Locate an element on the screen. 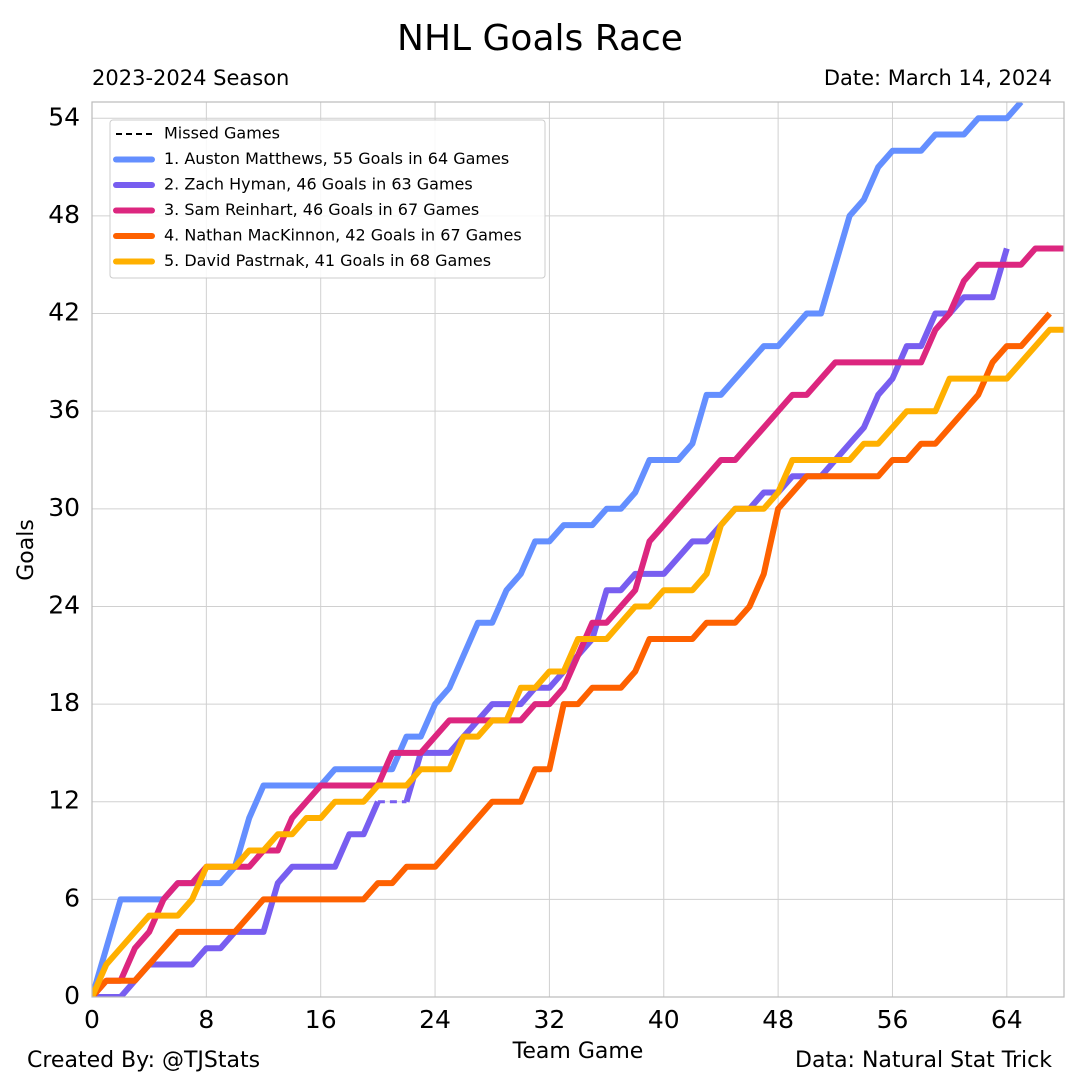 The image size is (1080, 1080). x-tick-label: 8 is located at coordinates (206, 1019).